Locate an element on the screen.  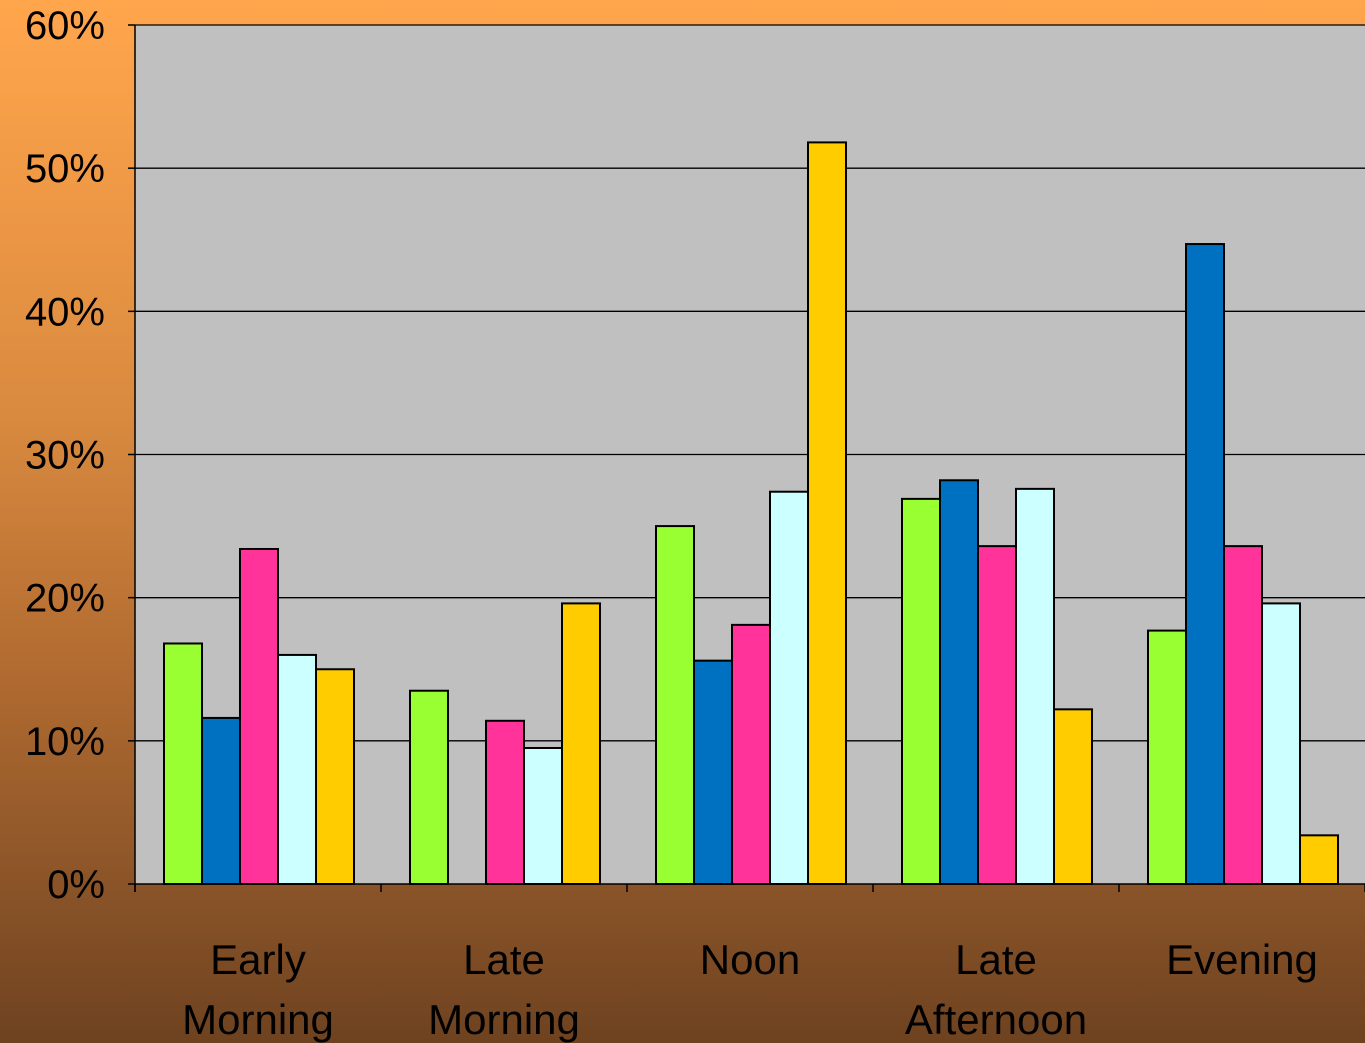
x-category-label: Late Afternoon is located at coordinates (996, 989).